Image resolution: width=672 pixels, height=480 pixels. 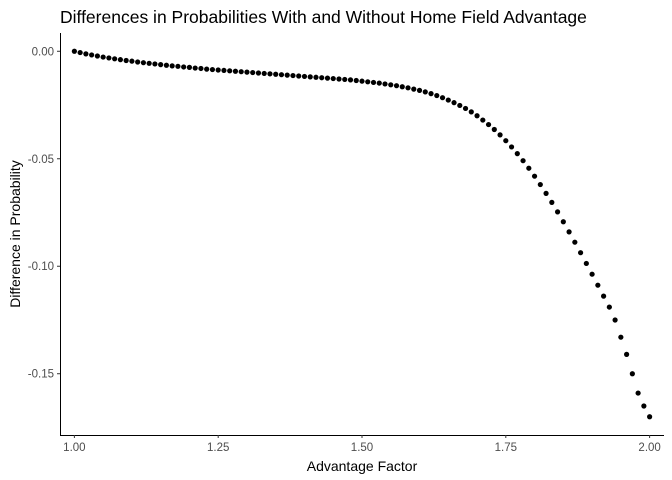 I want to click on y-axis-ticks: 0.00 -0.05 -0.10 -0.15, so click(x=44, y=213).